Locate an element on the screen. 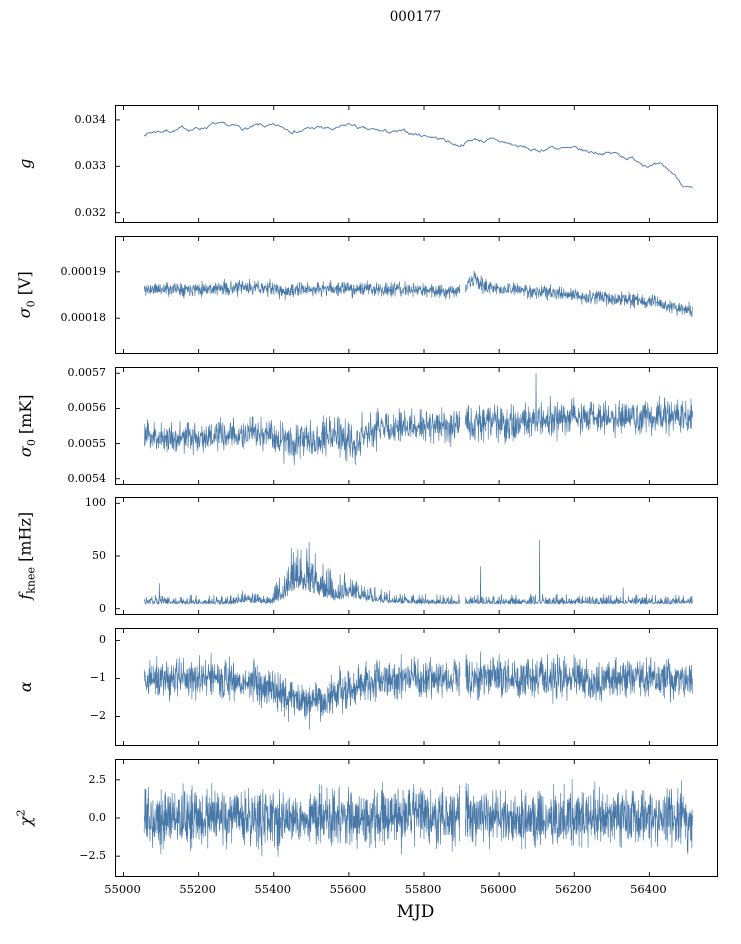  x-tick-label: 55000 is located at coordinates (122, 889).